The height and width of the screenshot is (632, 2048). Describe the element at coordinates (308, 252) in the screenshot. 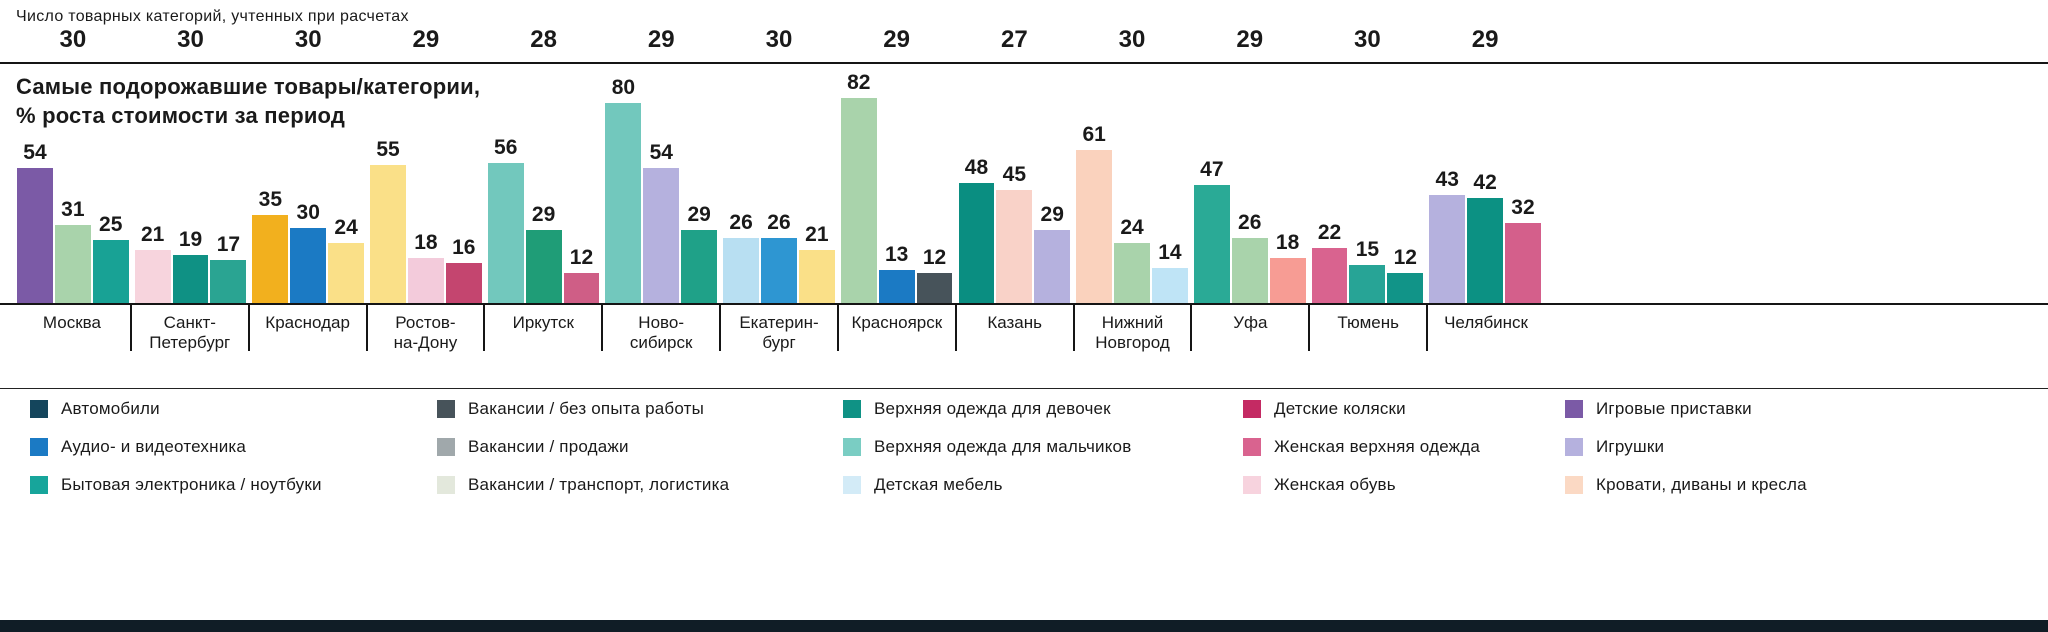

I see `bar-with-label: 30` at that location.